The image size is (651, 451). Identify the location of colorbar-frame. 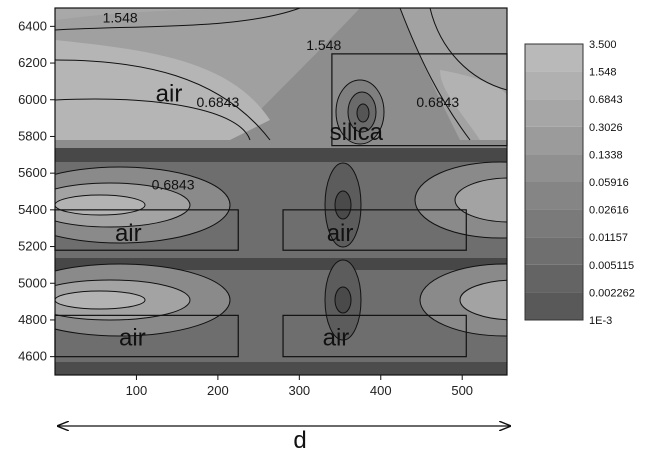
(554, 182).